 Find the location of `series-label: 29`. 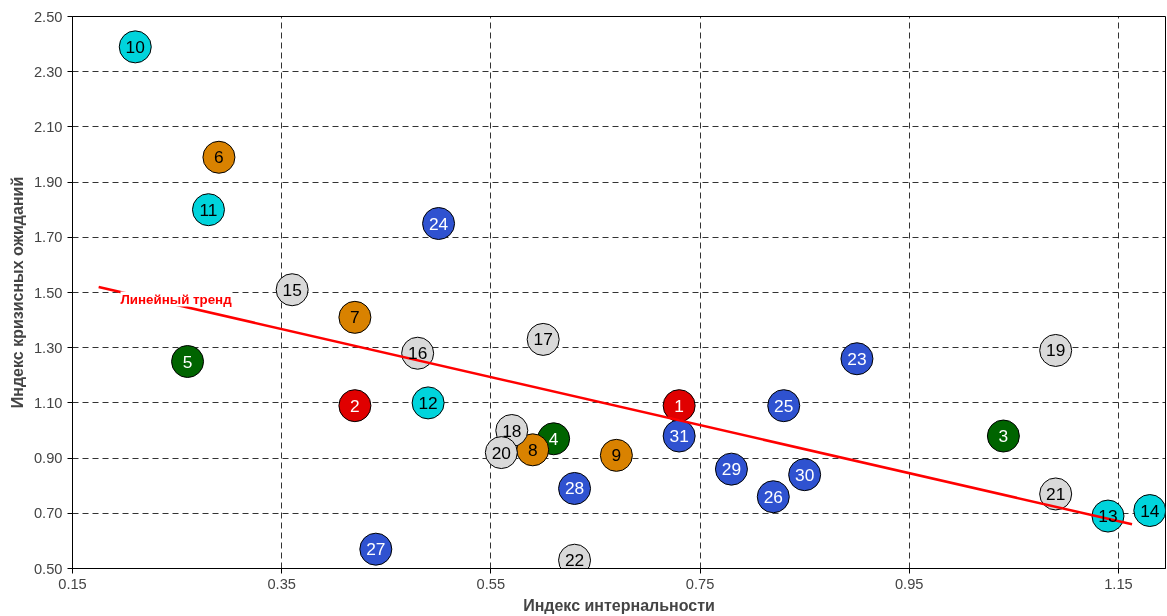

series-label: 29 is located at coordinates (731, 469).